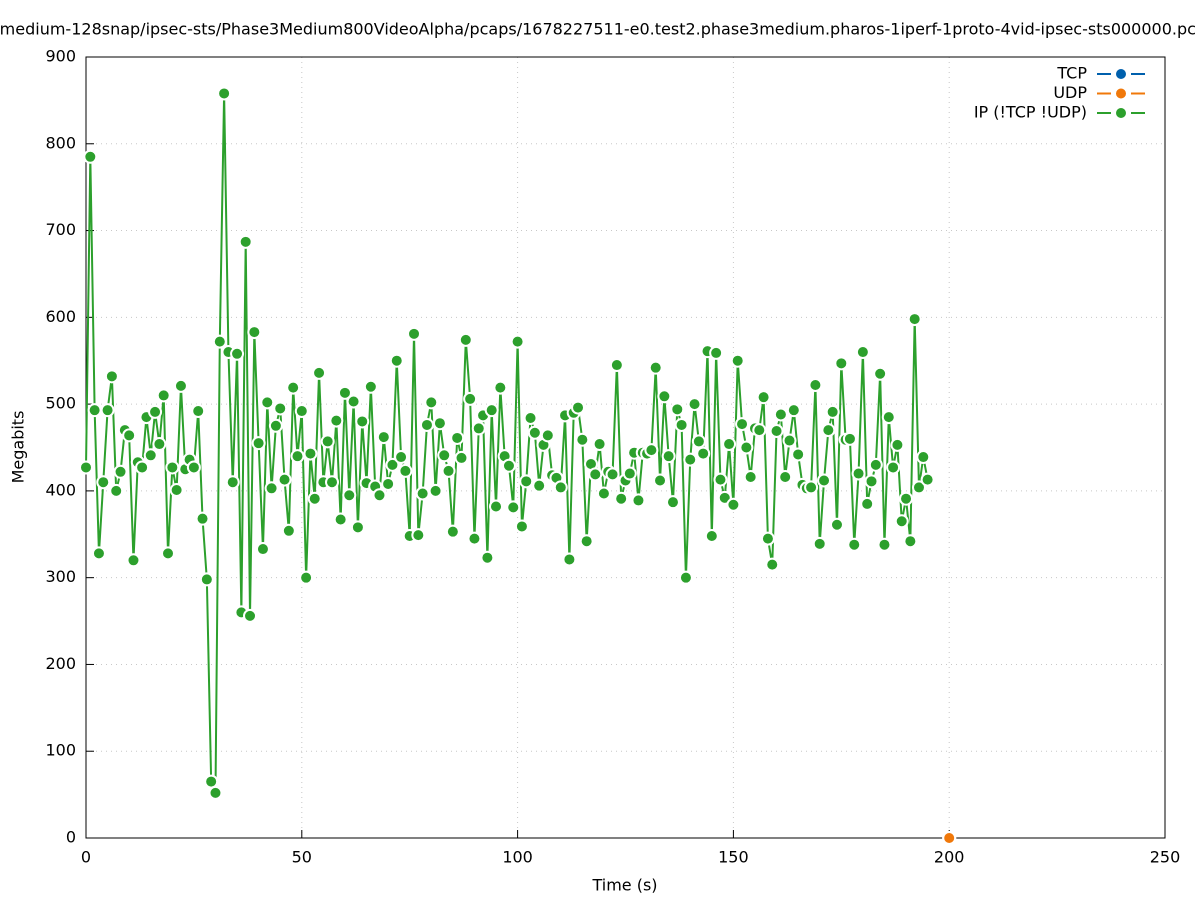 This screenshot has height=900, width=1197. Describe the element at coordinates (1070, 92) in the screenshot. I see `legend-label: UDP` at that location.